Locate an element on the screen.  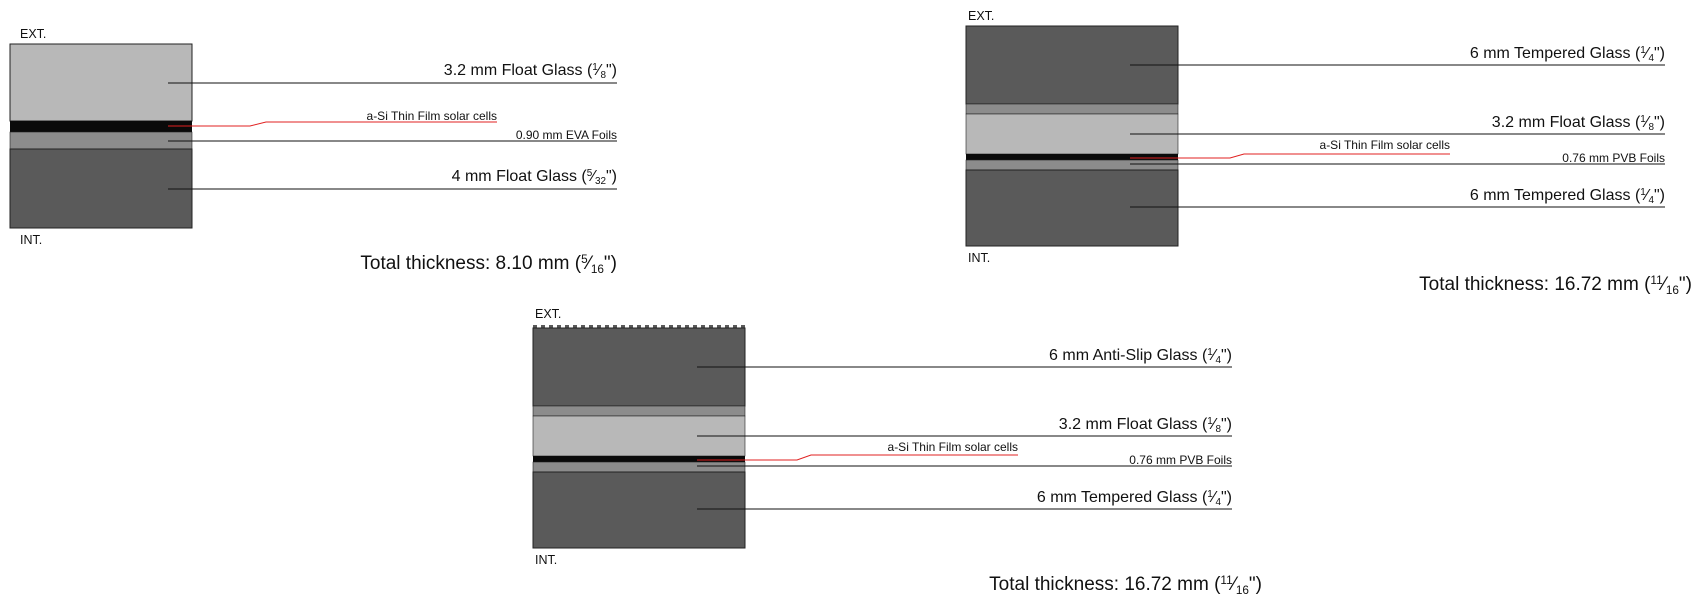
panel-3-foil-label: 0.76 mm PVB Foils is located at coordinates (1180, 460).